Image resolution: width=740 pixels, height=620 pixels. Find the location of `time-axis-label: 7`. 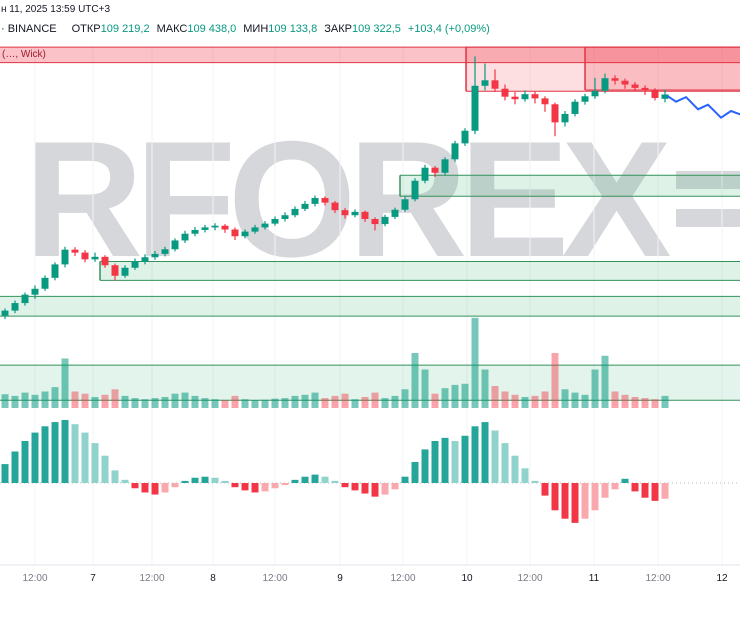

time-axis-label: 7 is located at coordinates (93, 578).